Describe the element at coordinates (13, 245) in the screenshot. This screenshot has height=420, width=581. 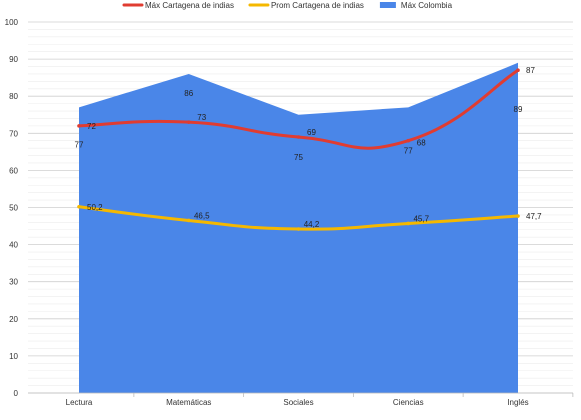
I see `y-tick-label: 40` at that location.